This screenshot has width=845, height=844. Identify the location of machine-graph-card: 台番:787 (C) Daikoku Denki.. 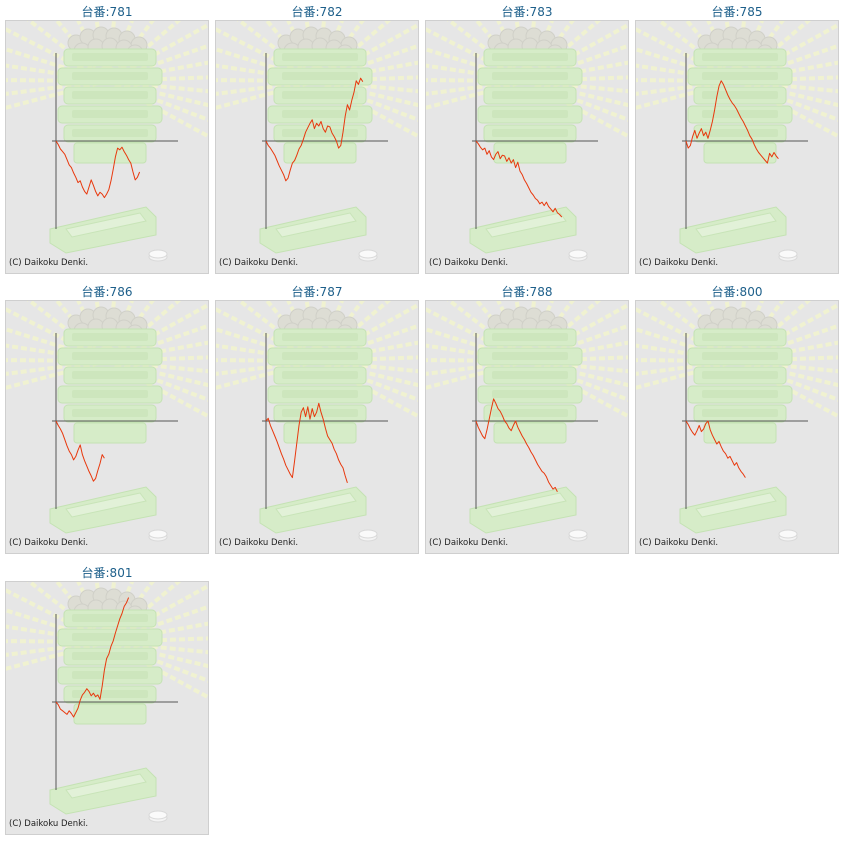
(317, 417).